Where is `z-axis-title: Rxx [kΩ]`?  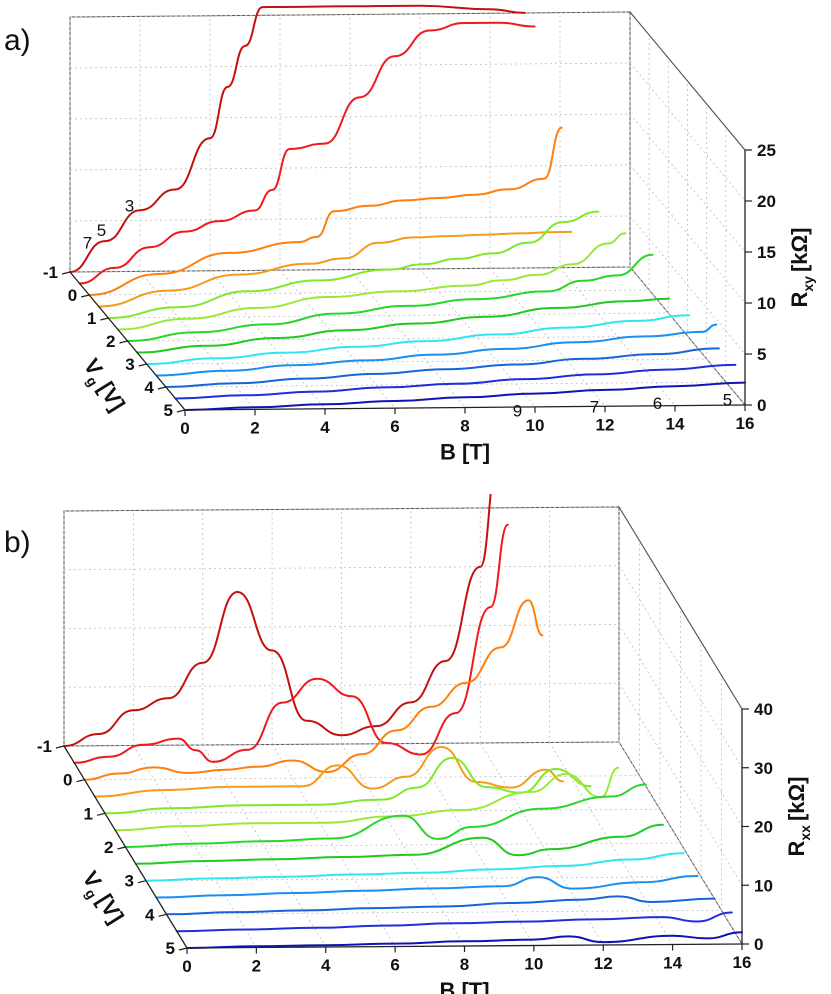 z-axis-title: Rxx [kΩ] is located at coordinates (798, 817).